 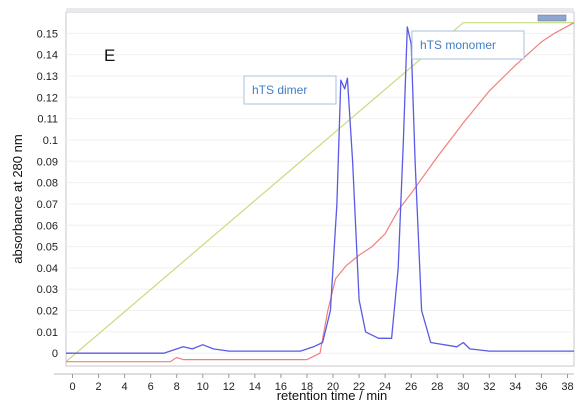 What do you see at coordinates (99, 387) in the screenshot?
I see `x-tick-label: 2` at bounding box center [99, 387].